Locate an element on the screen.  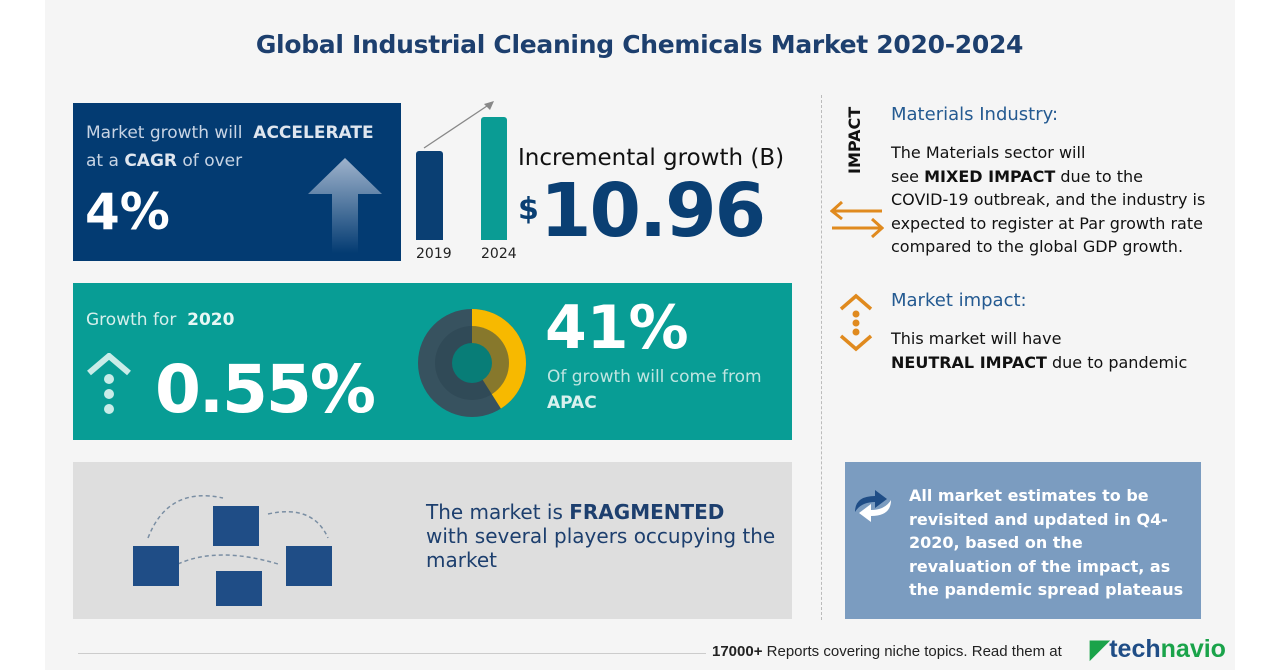
year-label: 2019 is located at coordinates (434, 254).